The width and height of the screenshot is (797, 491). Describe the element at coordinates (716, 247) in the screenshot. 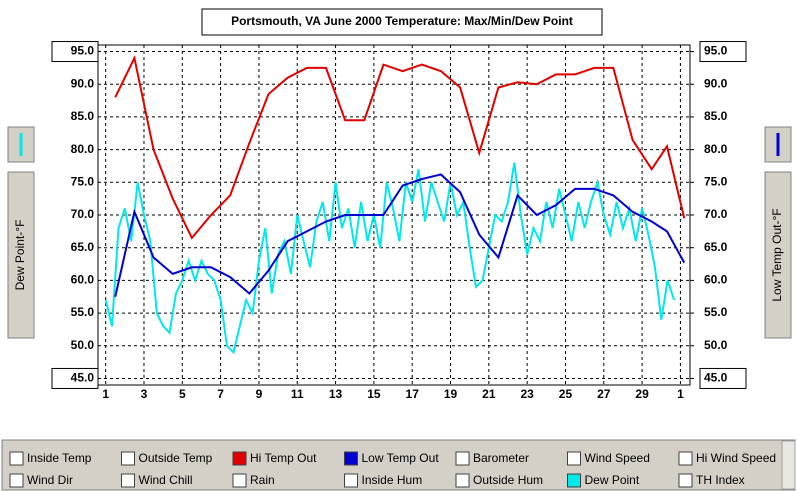

I see `y2-tick-label: 65.0` at that location.